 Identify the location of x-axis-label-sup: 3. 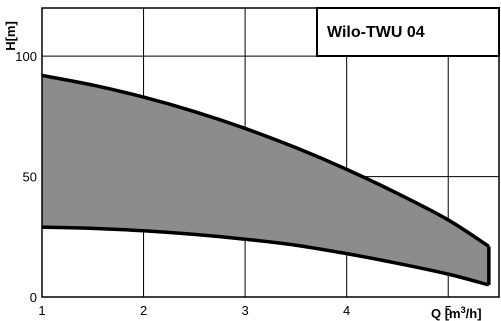
(463, 310).